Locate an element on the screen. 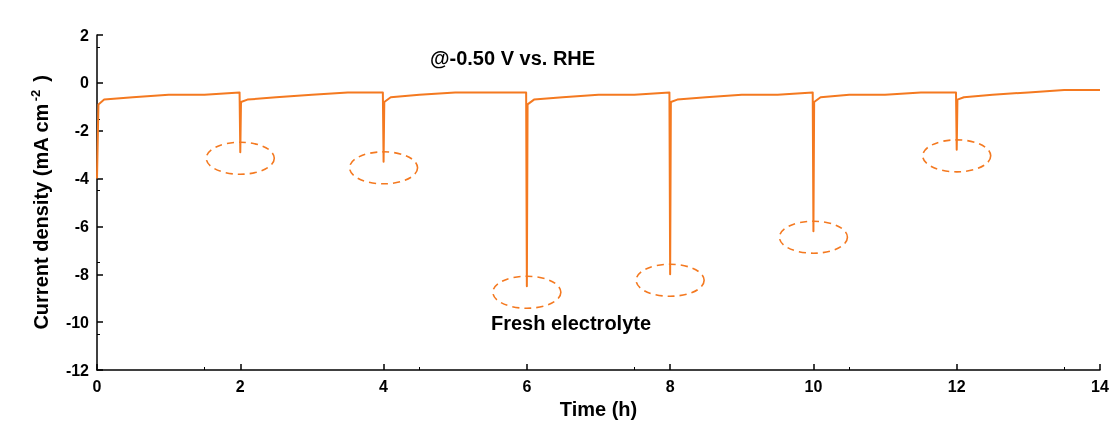 The image size is (1120, 433). x-tick-label: 8 is located at coordinates (670, 386).